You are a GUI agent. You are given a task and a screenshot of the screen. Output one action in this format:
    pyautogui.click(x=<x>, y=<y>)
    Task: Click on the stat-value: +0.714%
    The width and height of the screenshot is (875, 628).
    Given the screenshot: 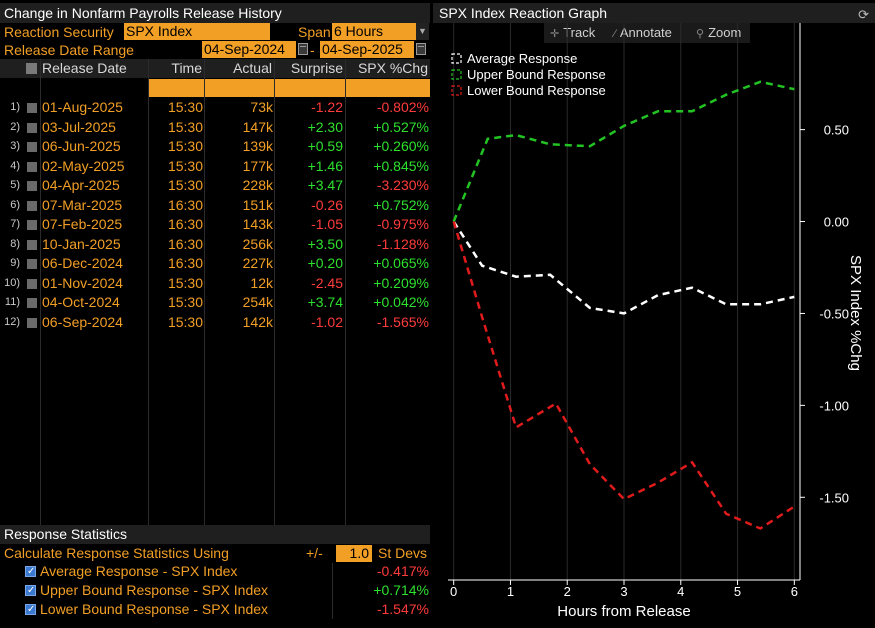 What is the action you would take?
    pyautogui.click(x=401, y=590)
    